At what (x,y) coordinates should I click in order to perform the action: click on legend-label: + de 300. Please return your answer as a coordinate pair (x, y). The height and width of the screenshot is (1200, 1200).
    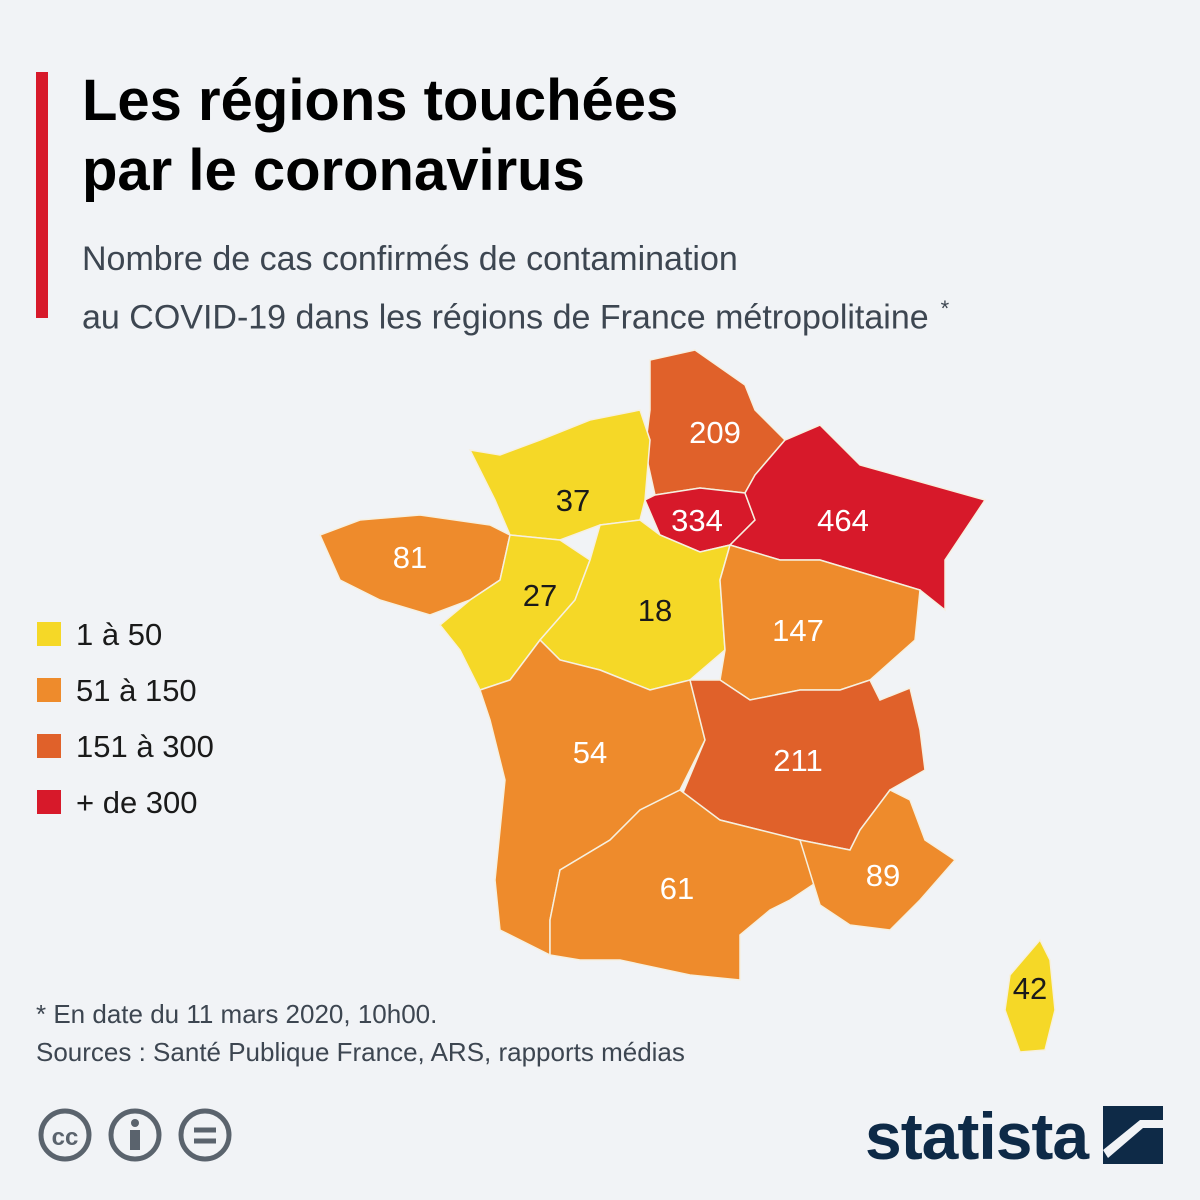
    Looking at the image, I should click on (137, 802).